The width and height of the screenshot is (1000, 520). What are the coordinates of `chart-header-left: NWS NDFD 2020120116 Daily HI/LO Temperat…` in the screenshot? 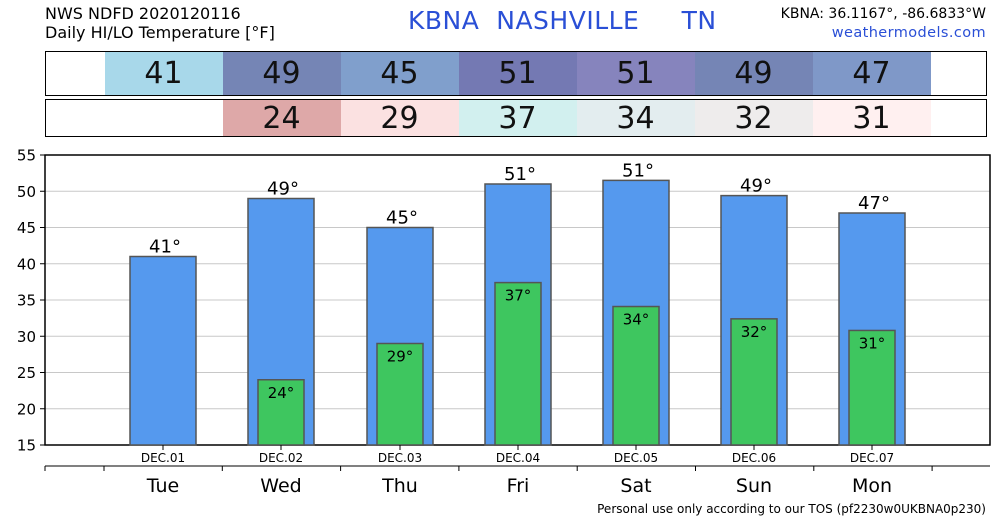 It's located at (160, 23).